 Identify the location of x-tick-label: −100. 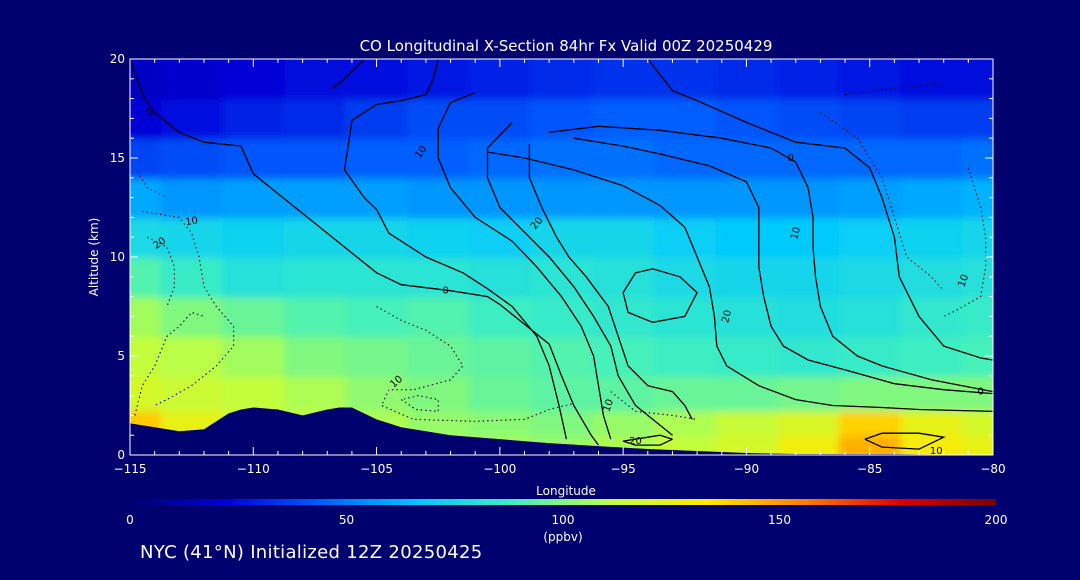
(499, 469).